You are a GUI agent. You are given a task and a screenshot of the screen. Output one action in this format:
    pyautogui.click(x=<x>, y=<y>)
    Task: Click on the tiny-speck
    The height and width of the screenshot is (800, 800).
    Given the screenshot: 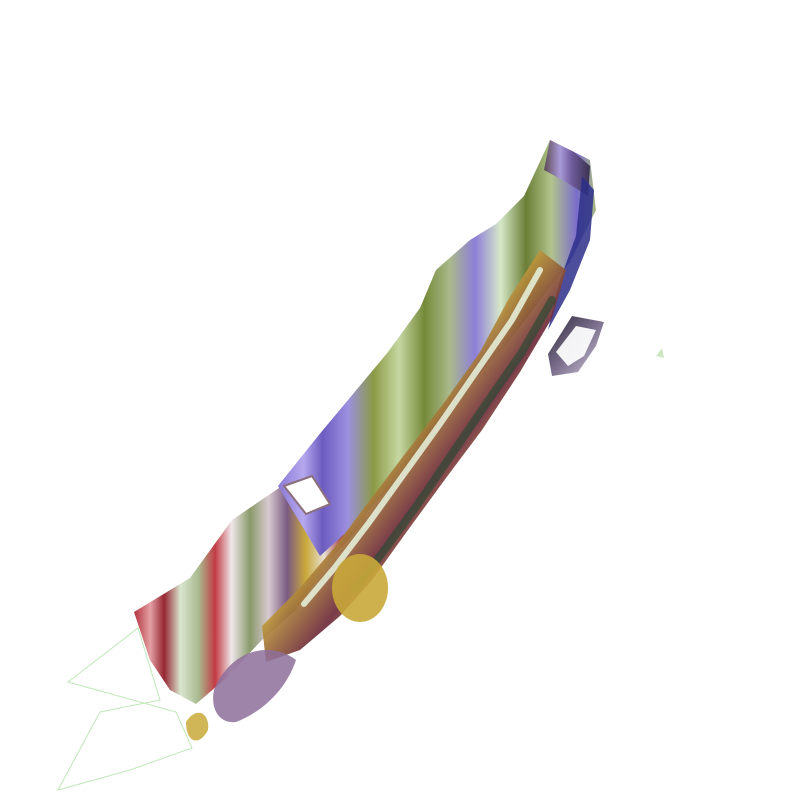 What is the action you would take?
    pyautogui.click(x=660, y=353)
    